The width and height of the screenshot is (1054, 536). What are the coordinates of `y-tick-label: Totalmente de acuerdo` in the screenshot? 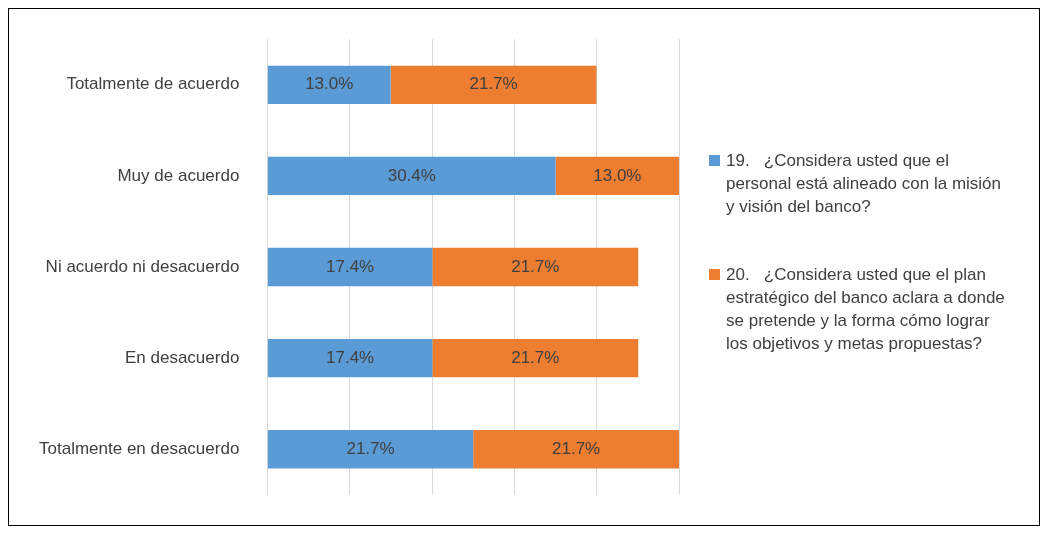 It's located at (153, 84).